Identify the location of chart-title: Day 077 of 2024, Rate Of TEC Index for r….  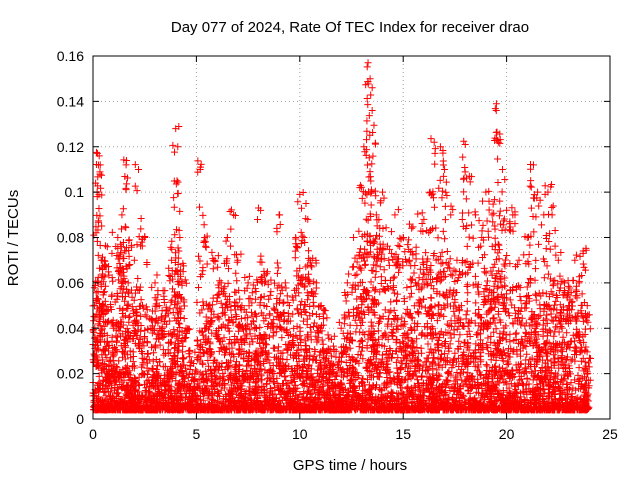
(350, 27).